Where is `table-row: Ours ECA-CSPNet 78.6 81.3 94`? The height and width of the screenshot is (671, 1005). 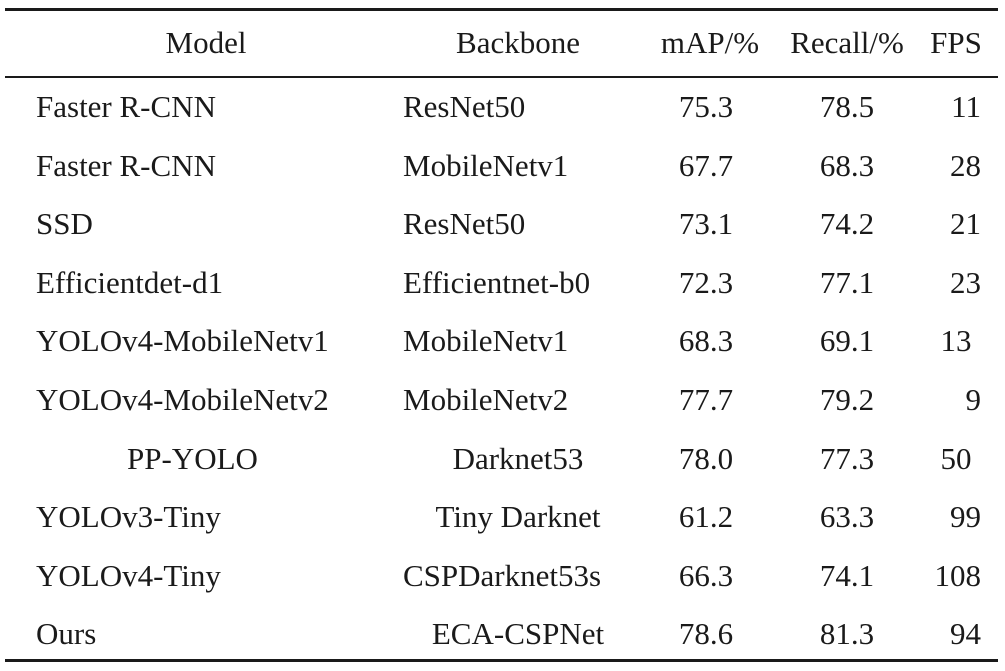
table-row: Ours ECA-CSPNet 78.6 81.3 94 is located at coordinates (501, 634).